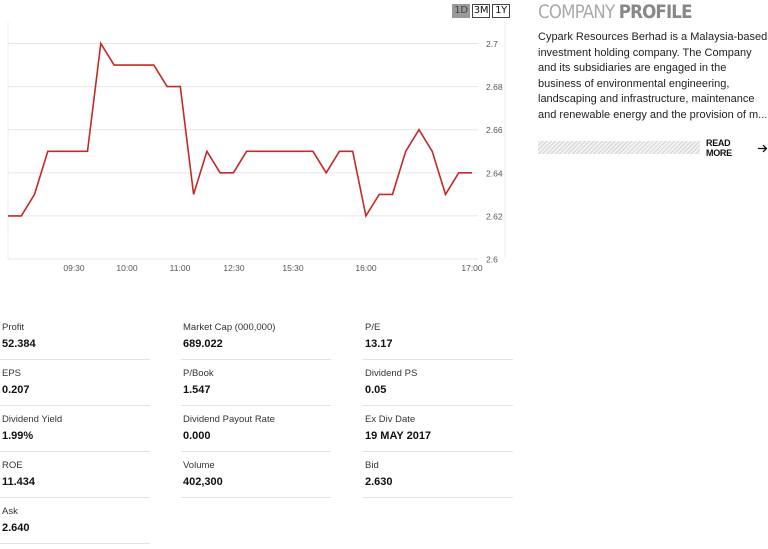  Describe the element at coordinates (229, 419) in the screenshot. I see `stat-label: Dividend Payout Rate` at that location.